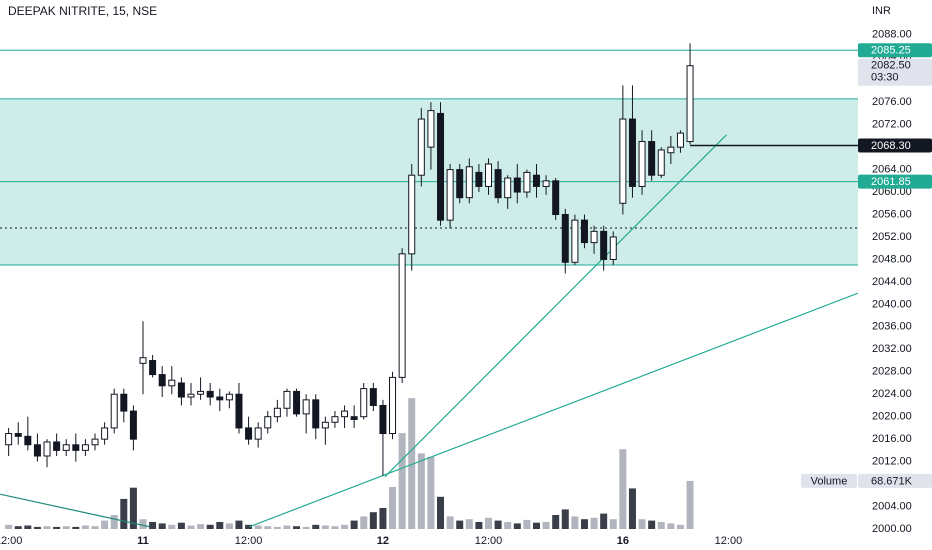  What do you see at coordinates (891, 182) in the screenshot?
I see `level-label: 2061.85` at bounding box center [891, 182].